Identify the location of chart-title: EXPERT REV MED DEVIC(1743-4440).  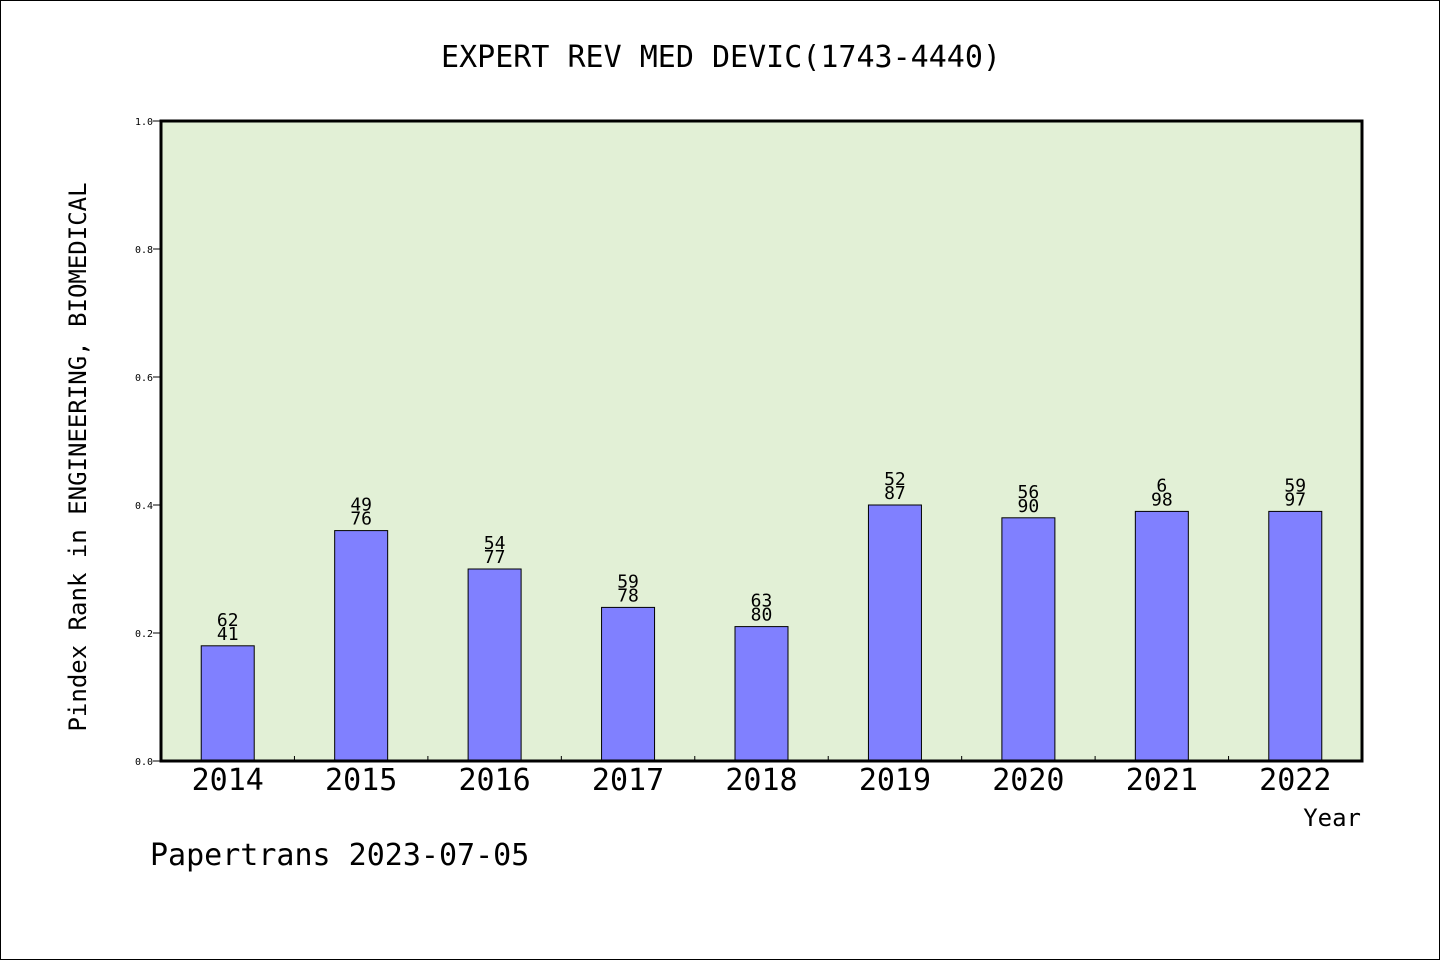
(721, 57).